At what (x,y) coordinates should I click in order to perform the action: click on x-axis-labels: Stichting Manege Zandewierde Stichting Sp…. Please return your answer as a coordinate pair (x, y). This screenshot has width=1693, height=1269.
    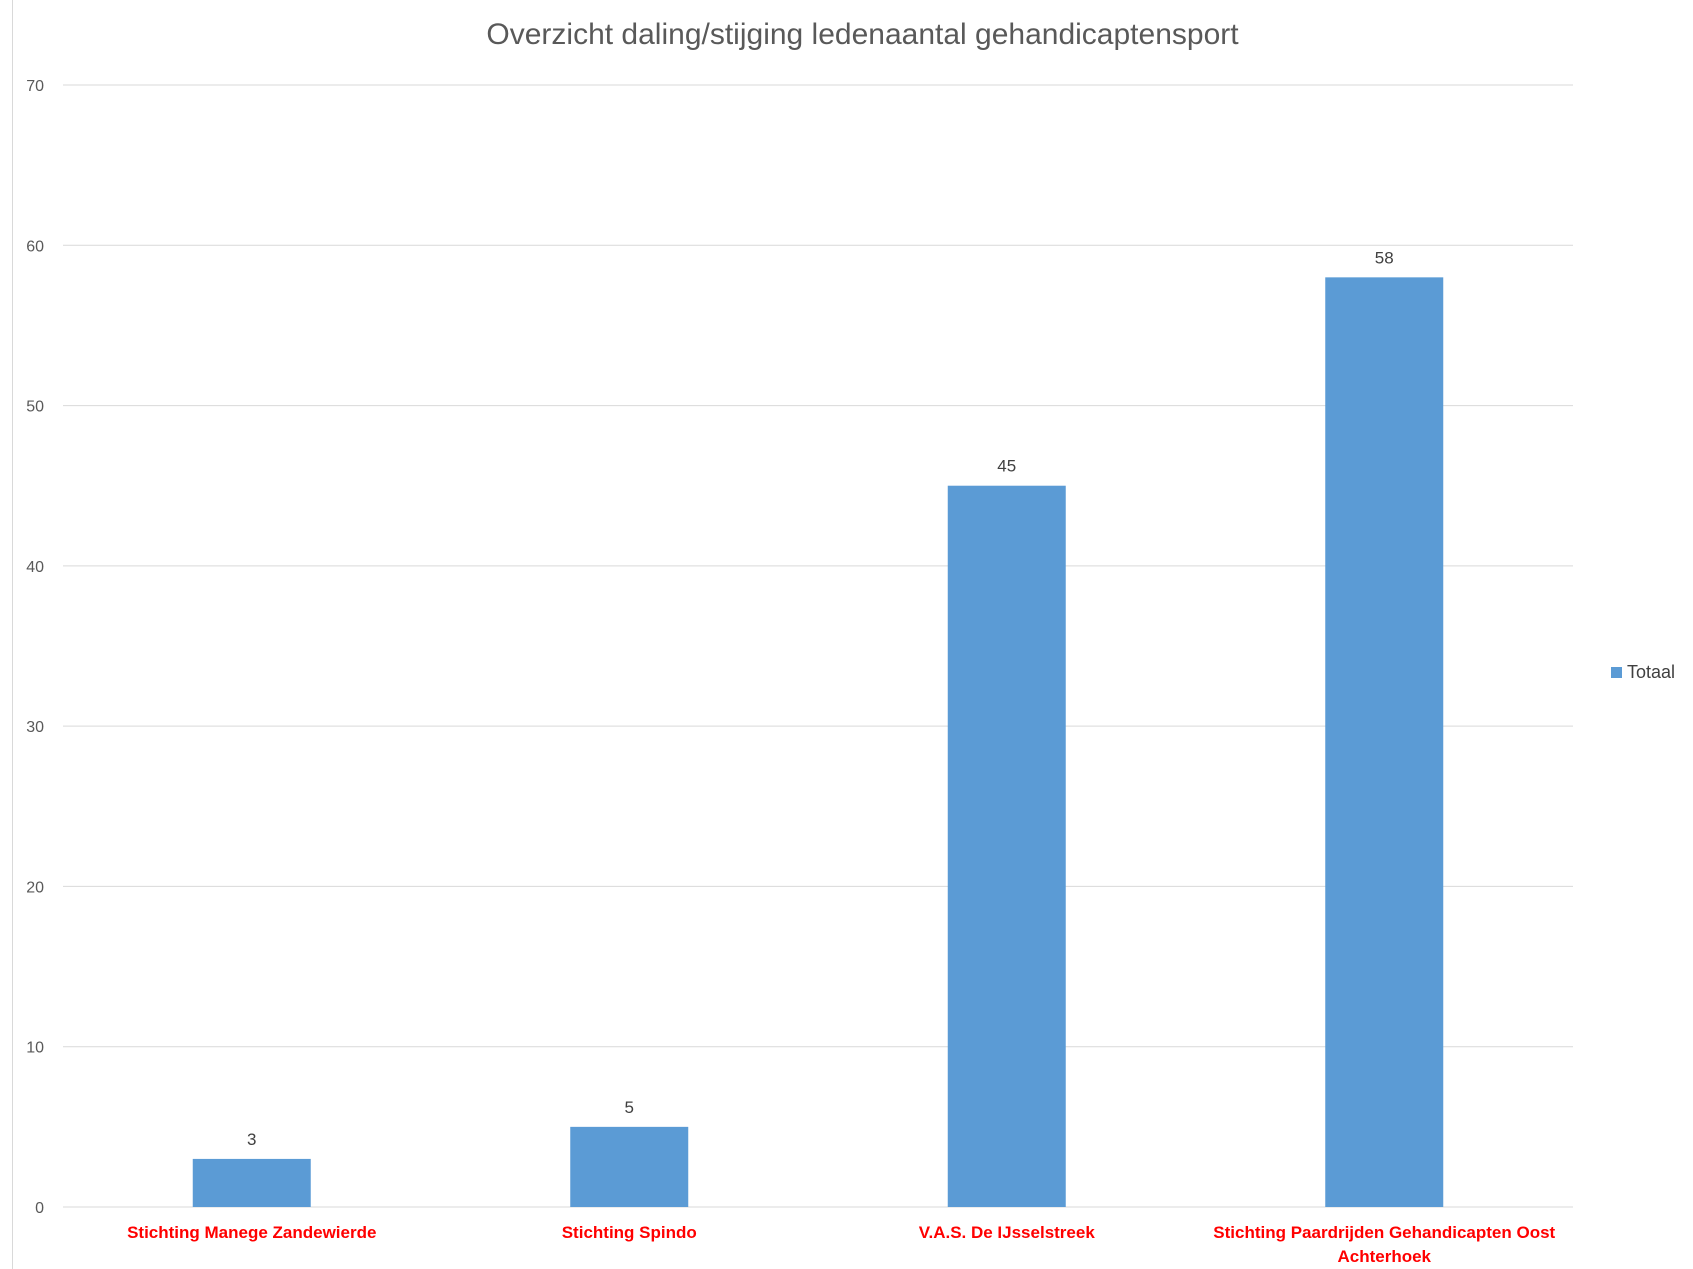
    Looking at the image, I should click on (841, 1244).